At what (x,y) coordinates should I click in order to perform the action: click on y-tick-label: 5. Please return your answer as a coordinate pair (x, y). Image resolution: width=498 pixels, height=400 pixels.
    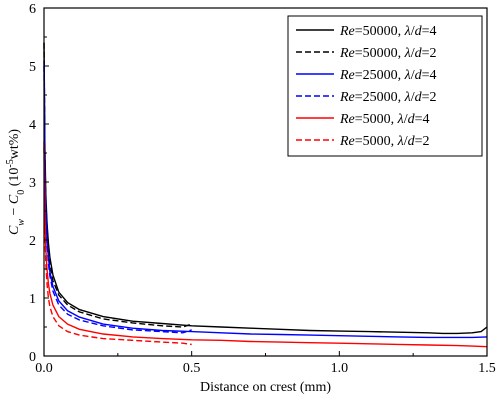
    Looking at the image, I should click on (32, 67).